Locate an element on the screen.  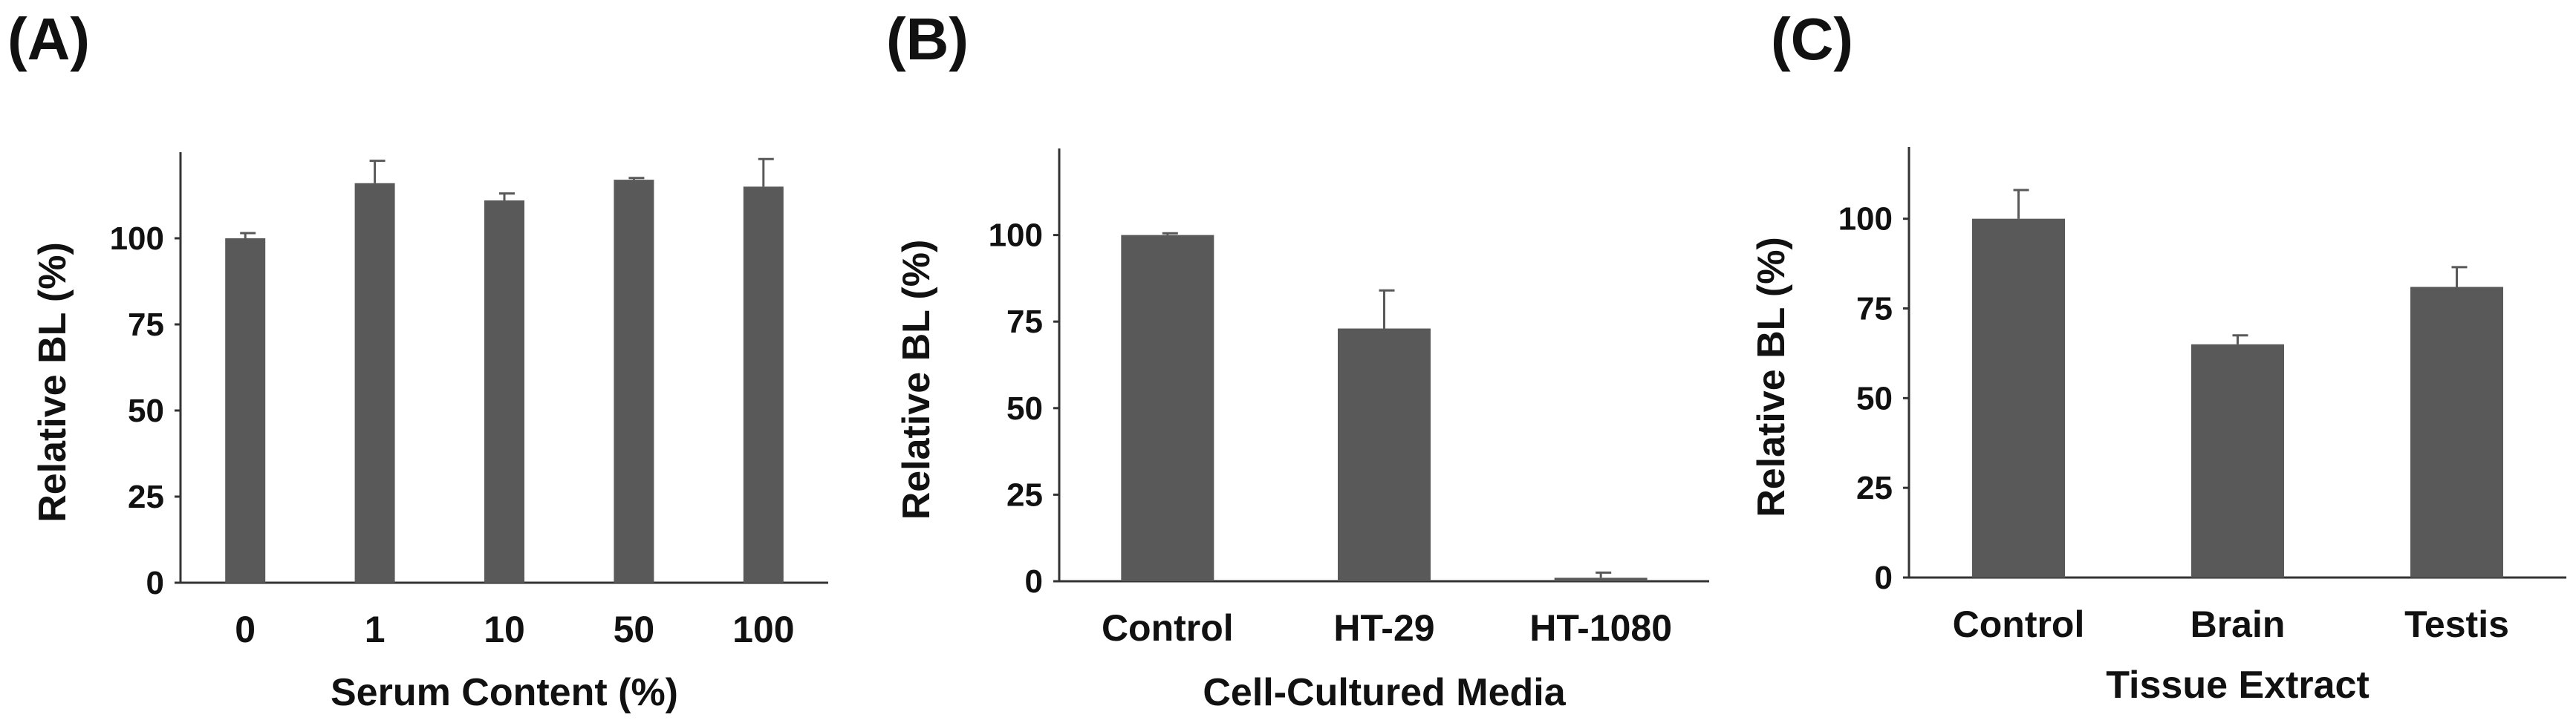
x-tick-label: Testis is located at coordinates (2456, 624).